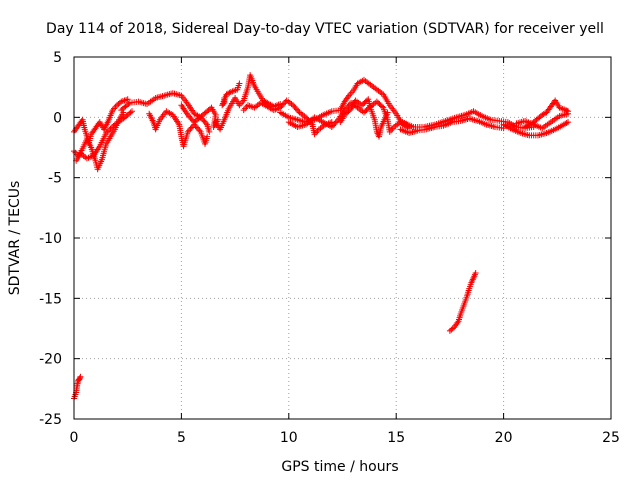 Image resolution: width=640 pixels, height=480 pixels. What do you see at coordinates (339, 467) in the screenshot?
I see `x-axis-label: GPS time / hours` at bounding box center [339, 467].